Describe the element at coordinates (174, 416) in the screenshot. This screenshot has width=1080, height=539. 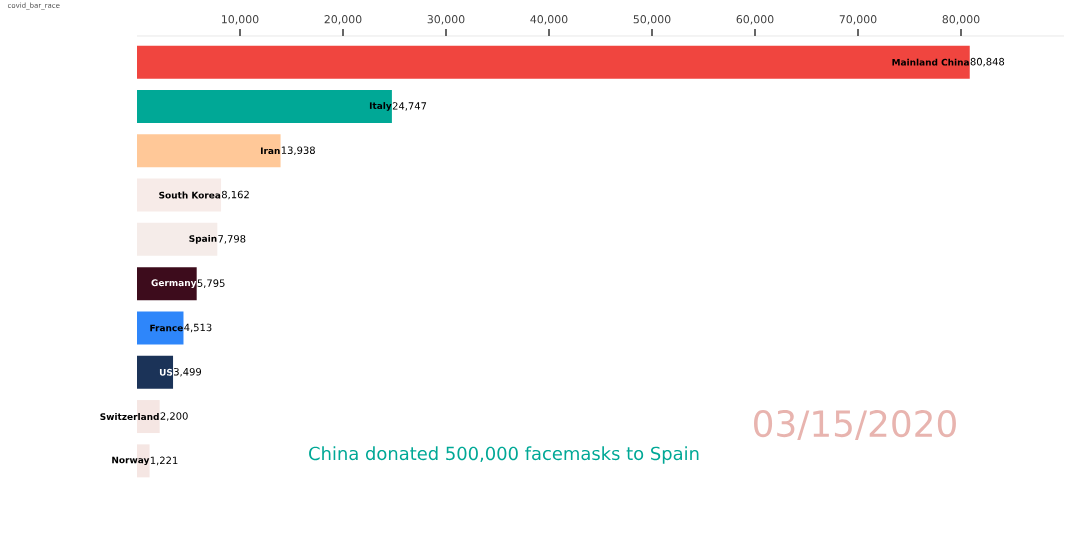
I see `data-label: 2,200` at that location.